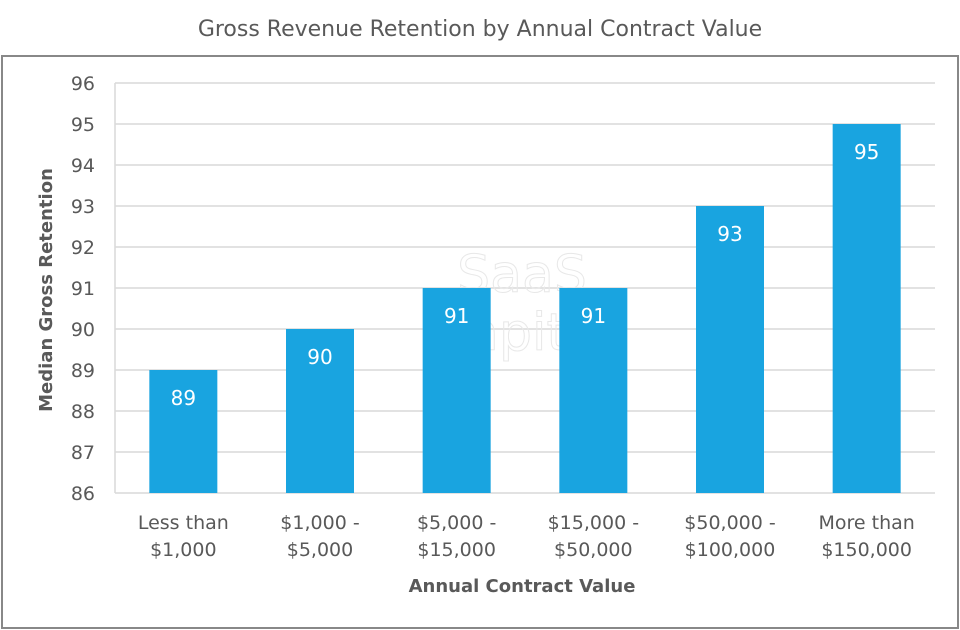  Describe the element at coordinates (83, 166) in the screenshot. I see `y-tick-label: 94` at that location.